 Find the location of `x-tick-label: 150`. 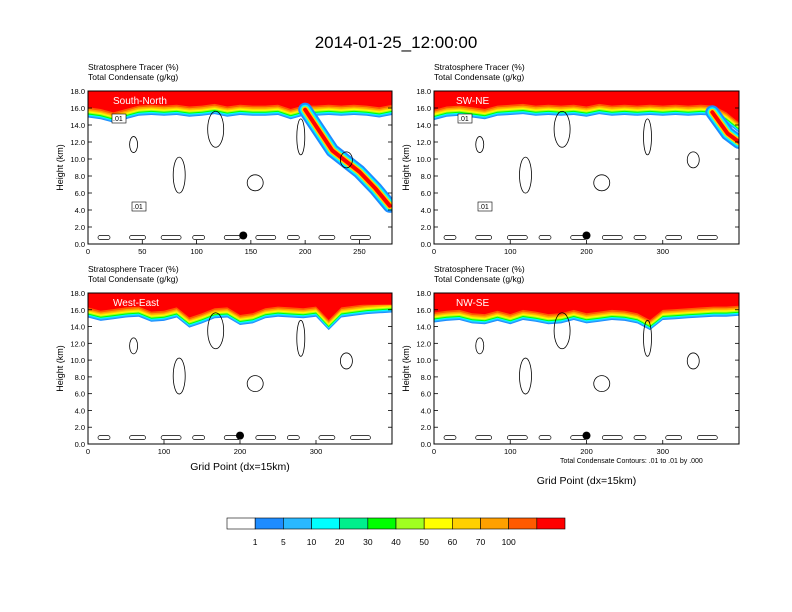

x-tick-label: 150 is located at coordinates (251, 251).